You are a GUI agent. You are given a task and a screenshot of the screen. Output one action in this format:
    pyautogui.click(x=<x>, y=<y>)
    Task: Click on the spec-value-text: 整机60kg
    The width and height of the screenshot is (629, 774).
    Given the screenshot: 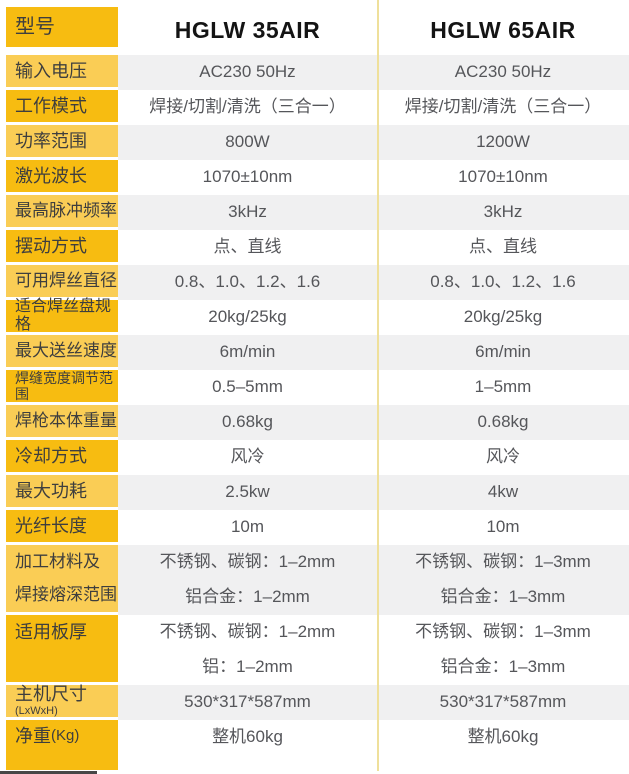 What is the action you would take?
    pyautogui.click(x=247, y=737)
    